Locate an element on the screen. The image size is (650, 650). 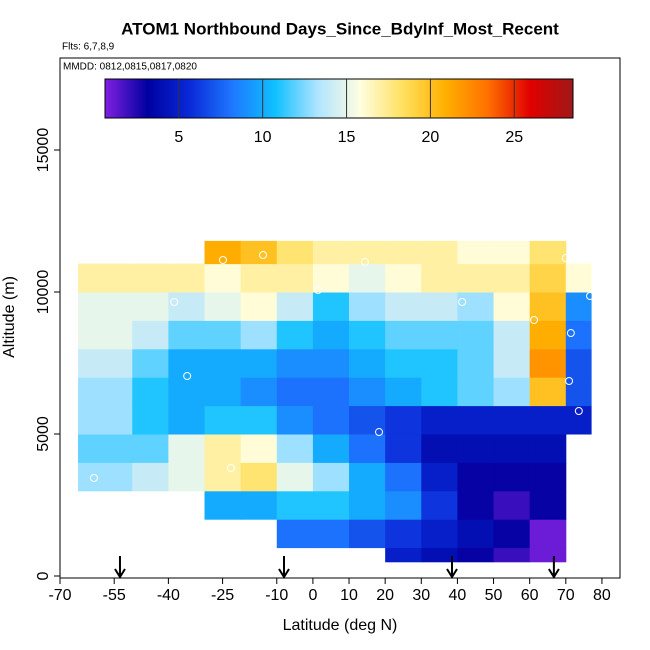
x-tick-label: -40 is located at coordinates (168, 595).